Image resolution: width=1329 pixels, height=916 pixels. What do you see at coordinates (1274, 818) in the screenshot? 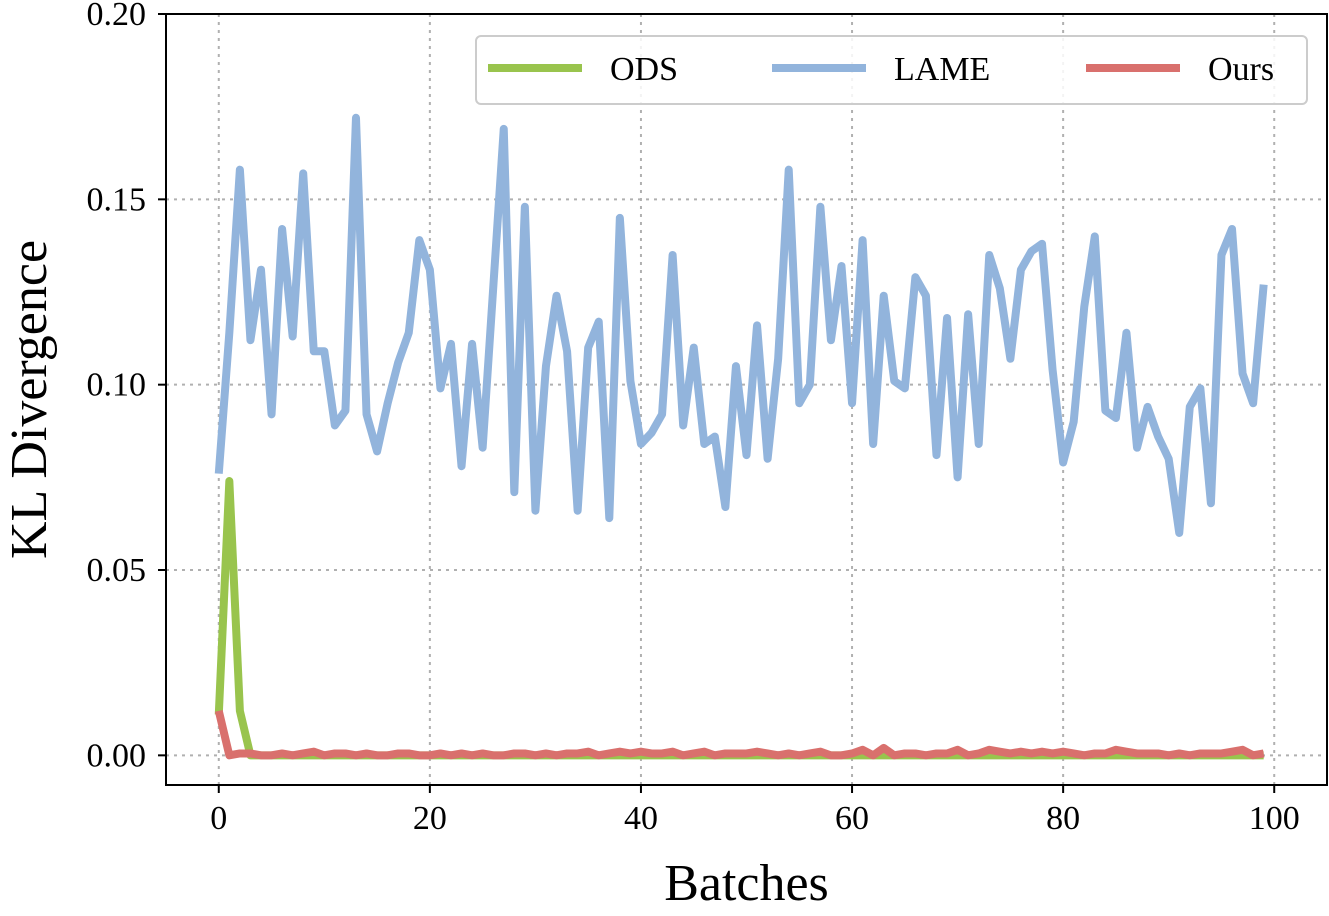
I see `x-tick-label-100: 100` at bounding box center [1274, 818].